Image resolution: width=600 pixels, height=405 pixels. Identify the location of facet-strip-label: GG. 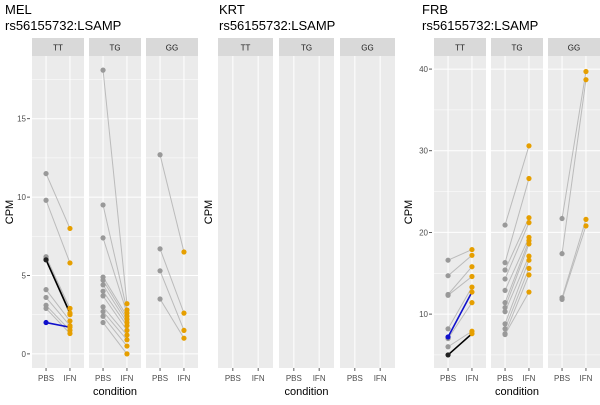
(574, 48).